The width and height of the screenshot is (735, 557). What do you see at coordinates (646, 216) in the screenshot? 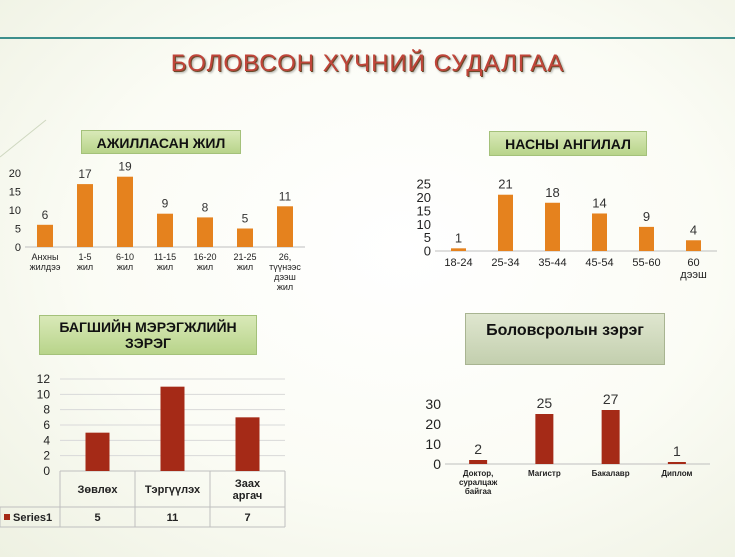
I see `data-label: 9` at bounding box center [646, 216].